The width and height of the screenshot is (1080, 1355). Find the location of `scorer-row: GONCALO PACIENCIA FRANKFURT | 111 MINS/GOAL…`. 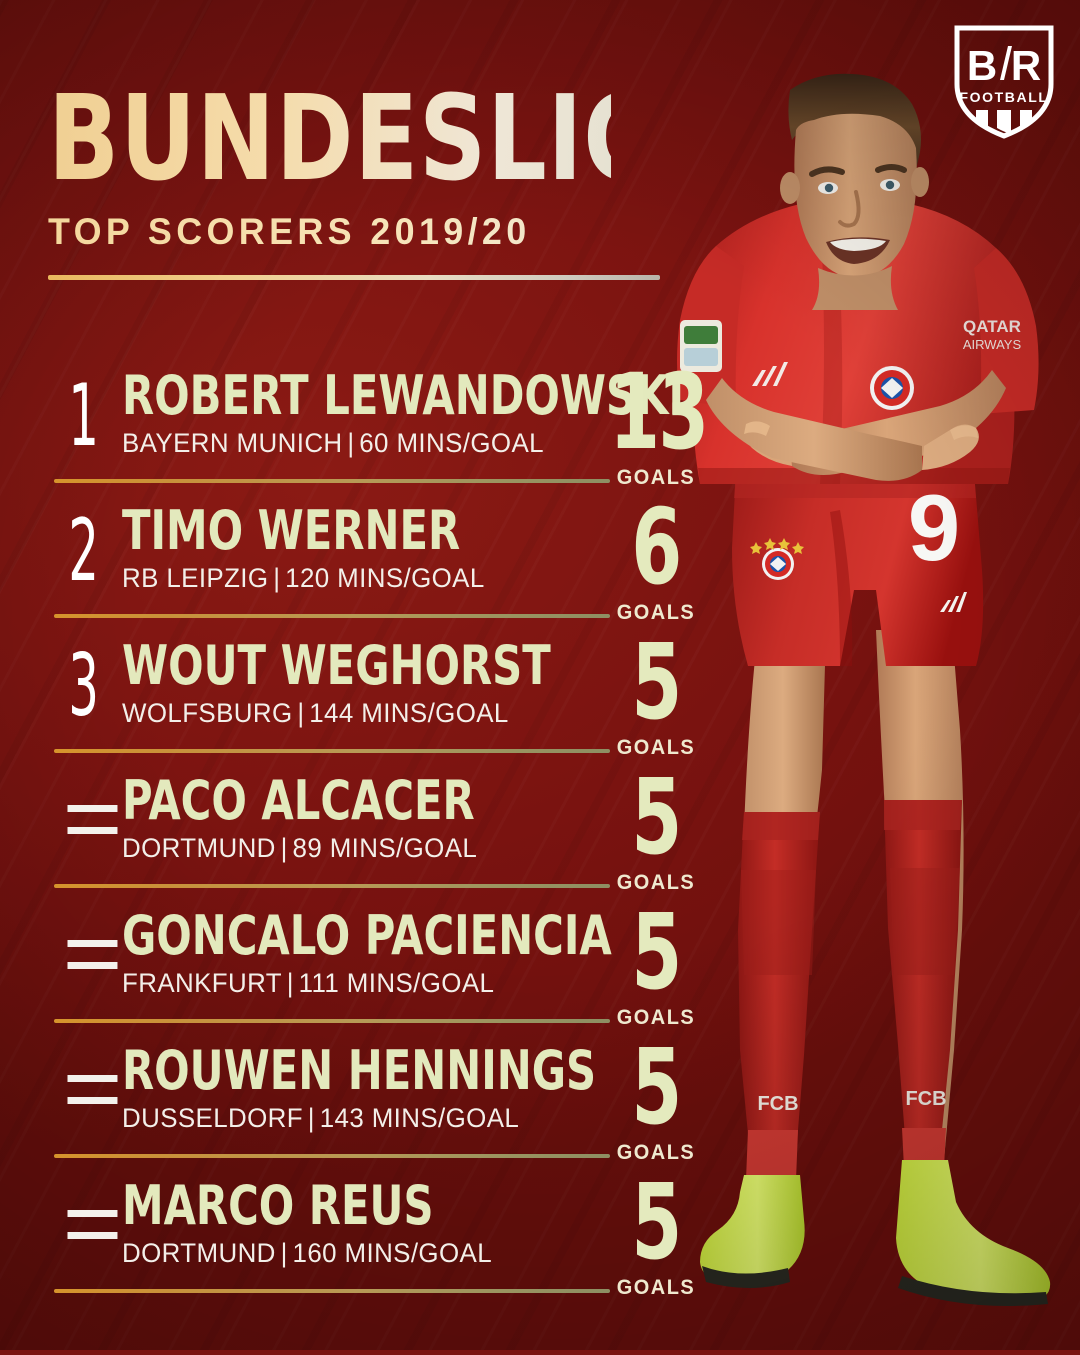

scorer-row: GONCALO PACIENCIA FRANKFURT | 111 MINS/GOAL… is located at coordinates (371, 970).